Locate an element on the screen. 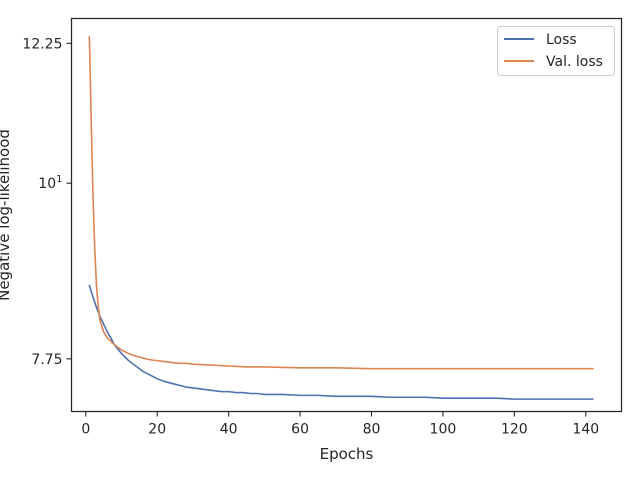 This screenshot has height=480, width=640. x-tick-label: 40 is located at coordinates (229, 430).